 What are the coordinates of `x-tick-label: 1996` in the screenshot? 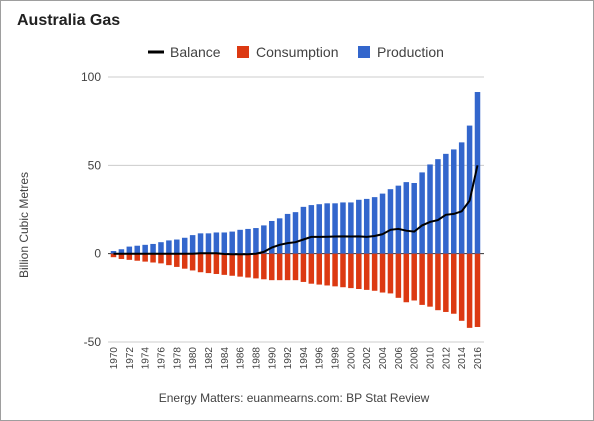 It's located at (320, 358).